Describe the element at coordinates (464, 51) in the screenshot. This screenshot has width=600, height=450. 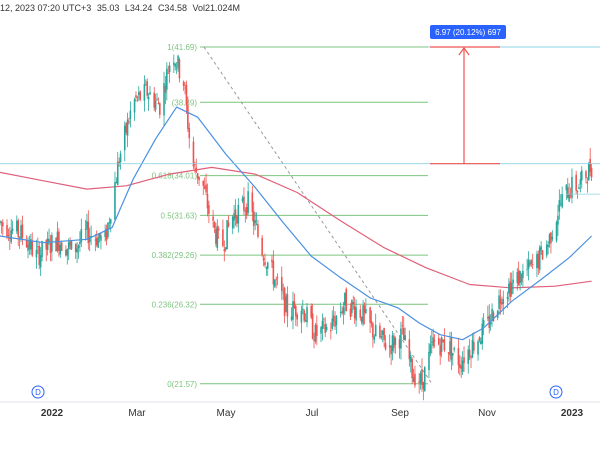
I see `arrow-up-icon` at that location.